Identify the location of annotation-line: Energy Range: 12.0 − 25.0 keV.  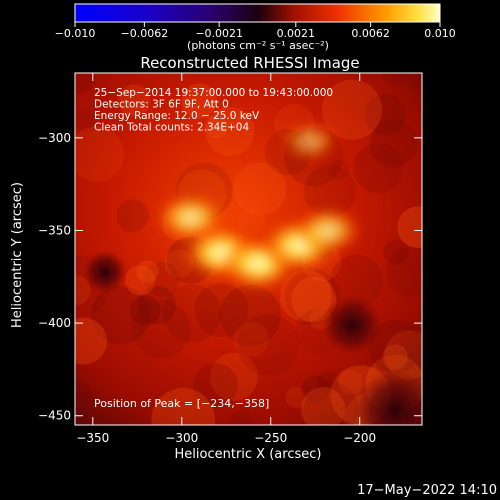
(177, 116).